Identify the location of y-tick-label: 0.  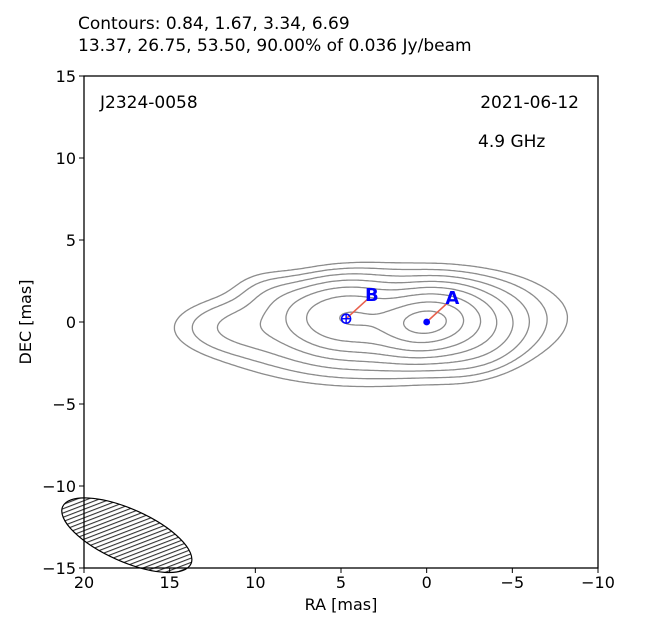
(71, 322).